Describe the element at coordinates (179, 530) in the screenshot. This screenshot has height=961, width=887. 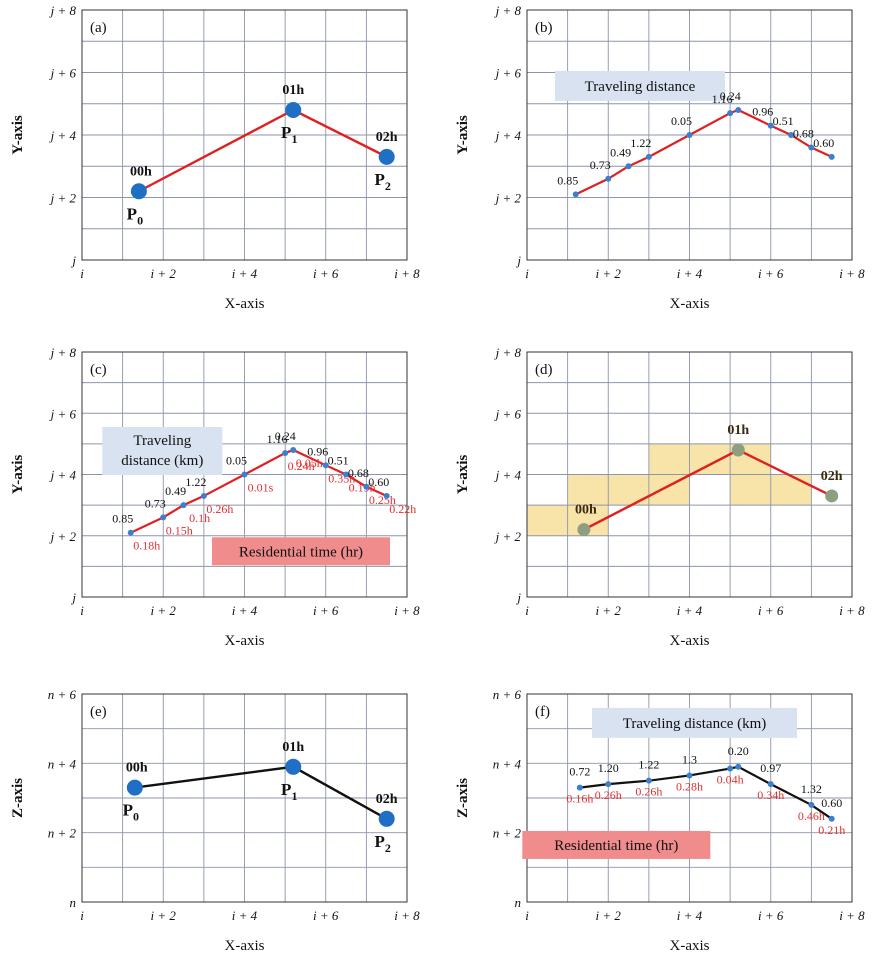
I see `residential-time-value: 0.15h` at that location.